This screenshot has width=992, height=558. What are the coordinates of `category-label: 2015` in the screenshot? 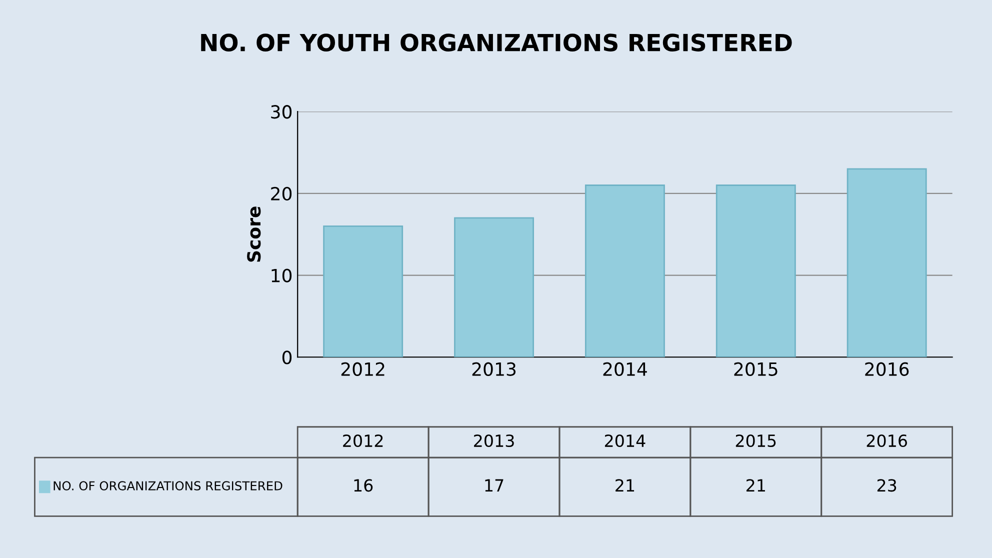 It's located at (756, 441).